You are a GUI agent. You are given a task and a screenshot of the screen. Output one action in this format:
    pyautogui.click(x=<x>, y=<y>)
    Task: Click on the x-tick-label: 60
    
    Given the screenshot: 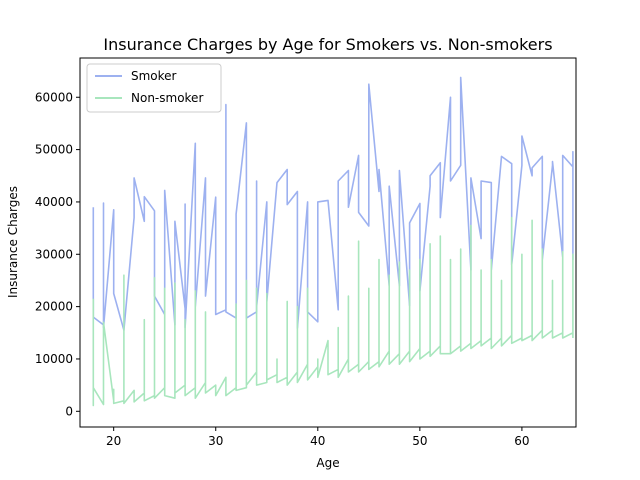 What is the action you would take?
    pyautogui.click(x=521, y=441)
    